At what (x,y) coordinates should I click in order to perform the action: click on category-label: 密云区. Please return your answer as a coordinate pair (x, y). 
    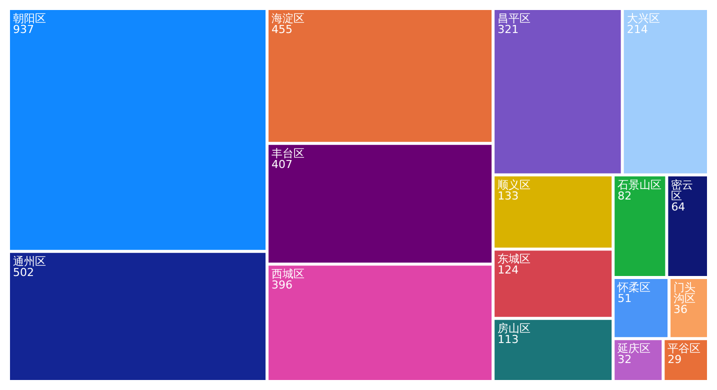
    Looking at the image, I should click on (682, 190).